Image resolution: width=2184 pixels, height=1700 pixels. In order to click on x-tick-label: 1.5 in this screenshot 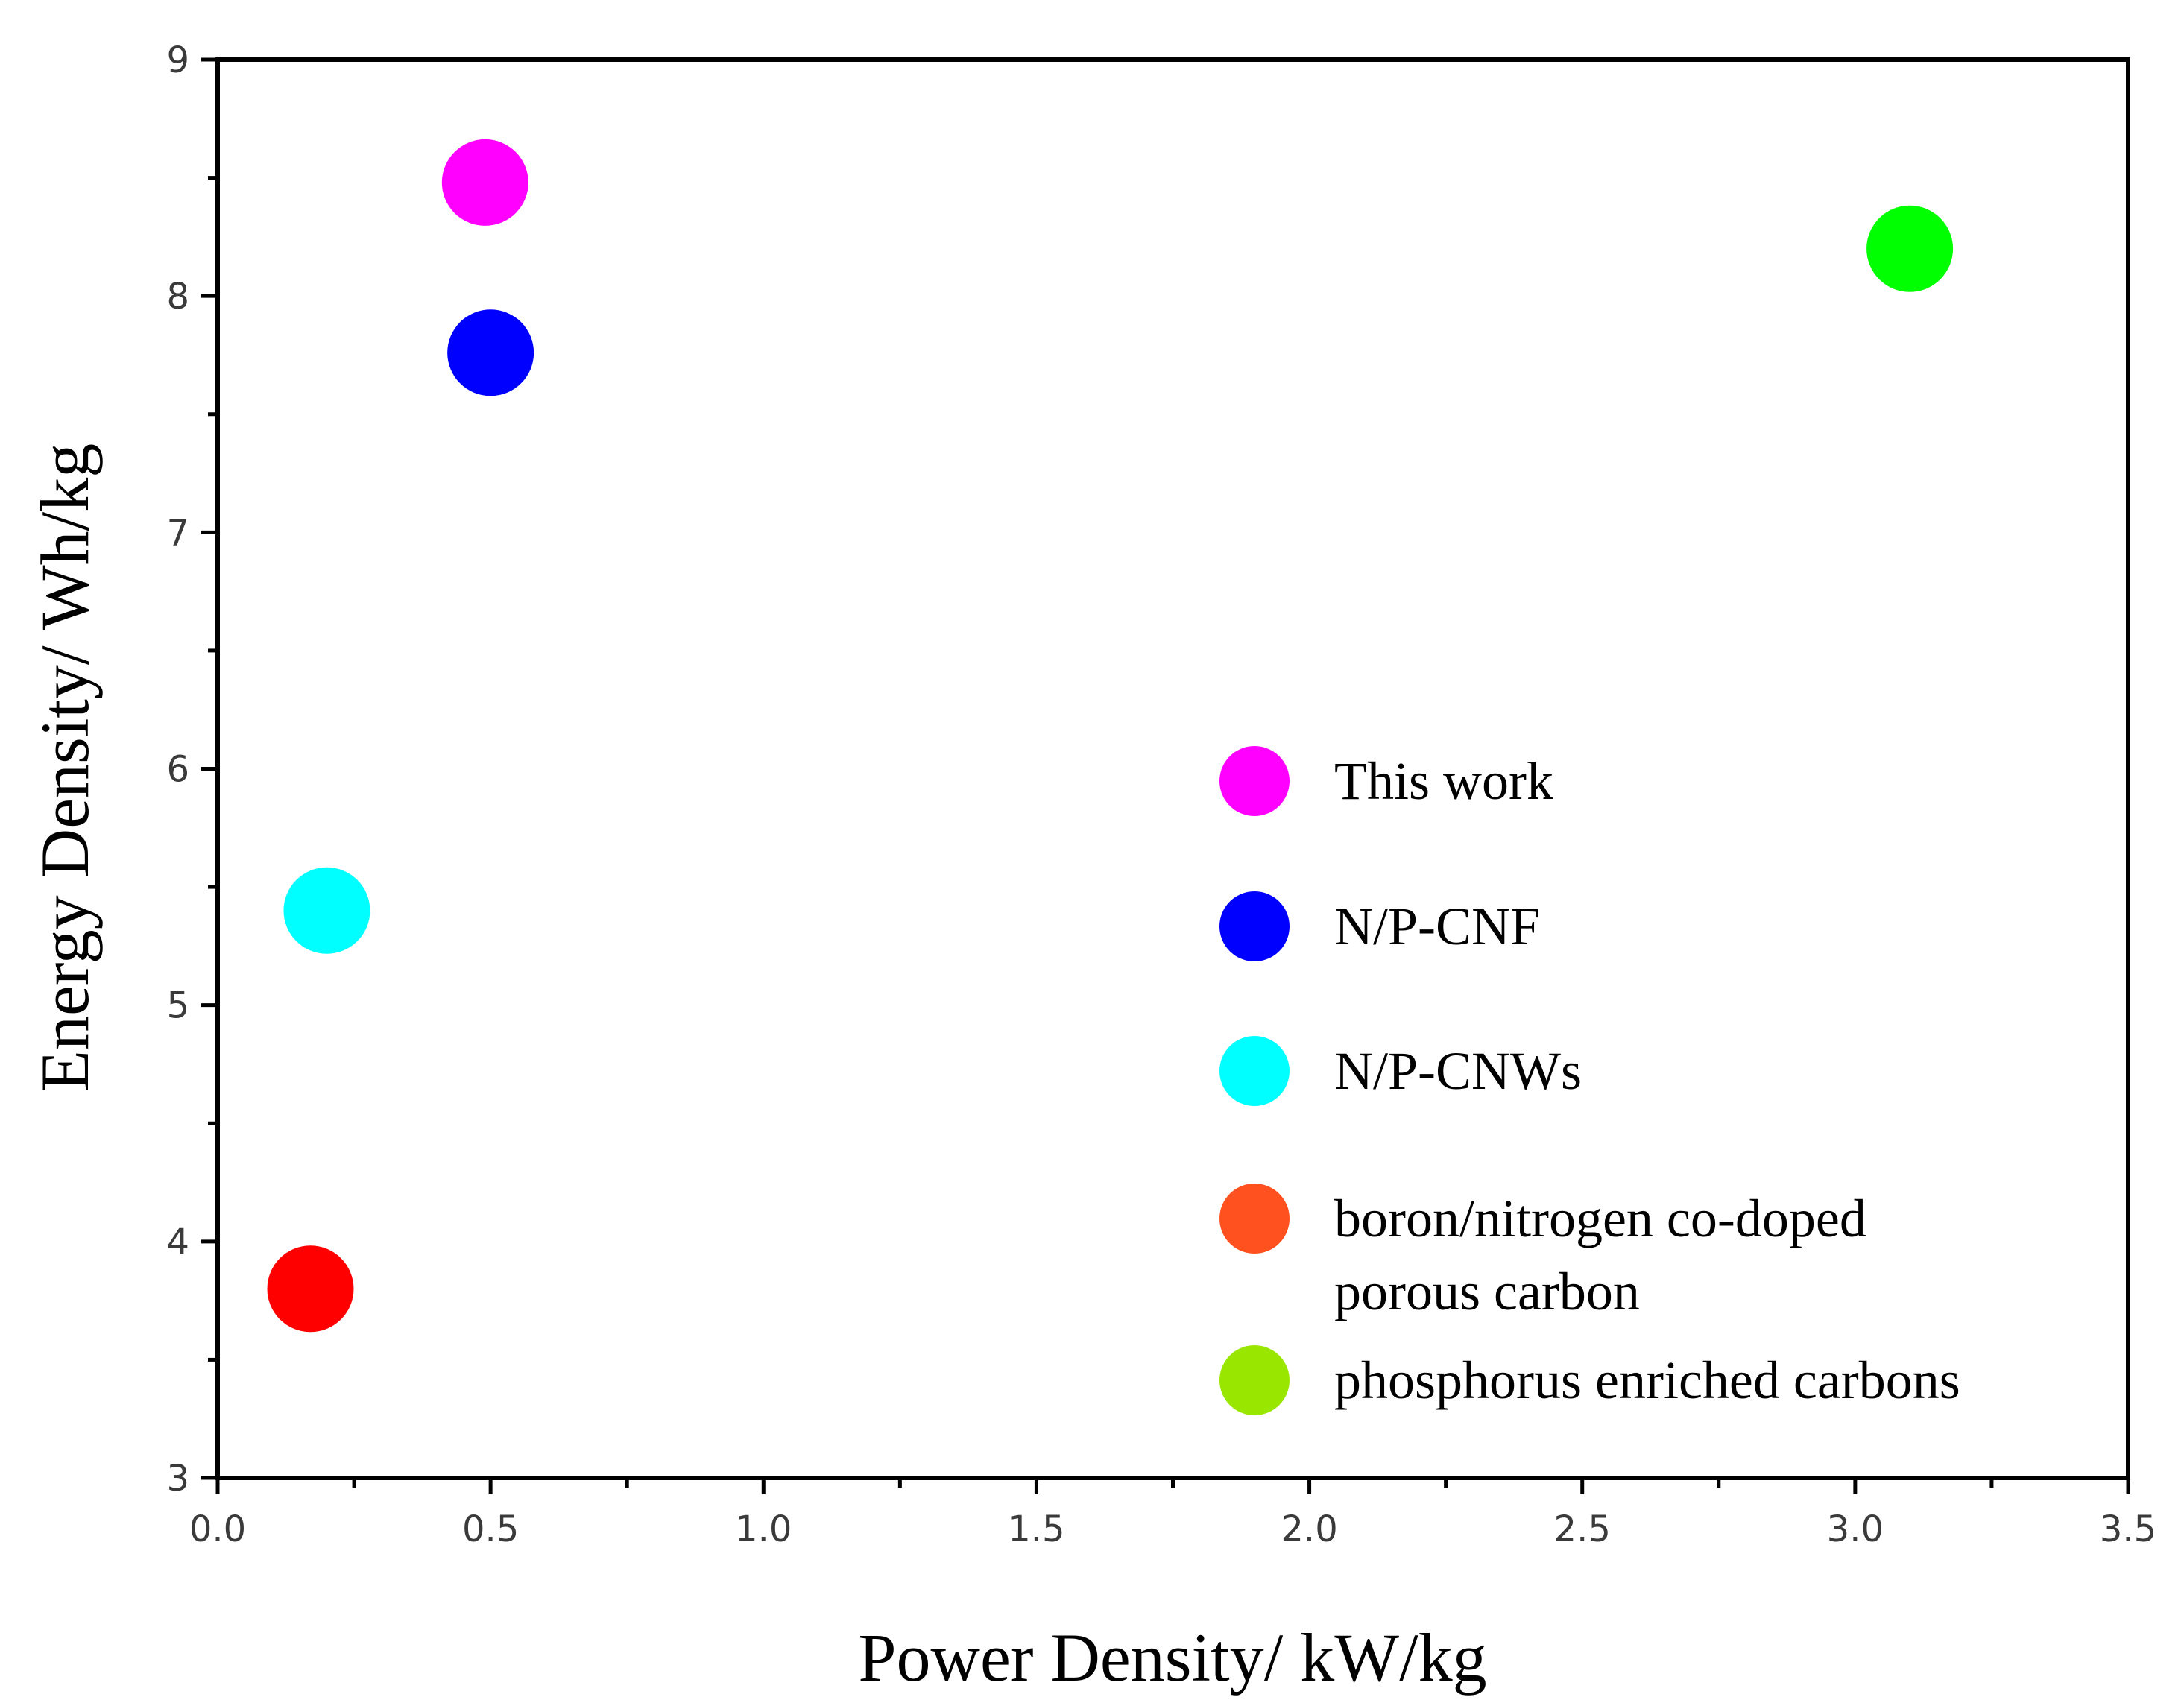, I will do `click(1036, 1529)`.